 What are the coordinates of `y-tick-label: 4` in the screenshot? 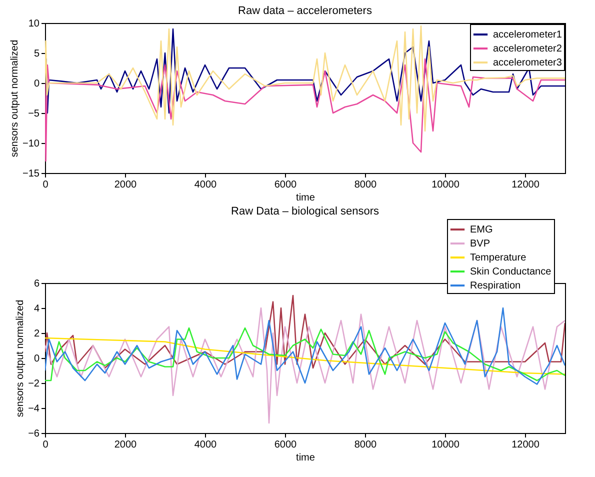 It's located at (37, 309).